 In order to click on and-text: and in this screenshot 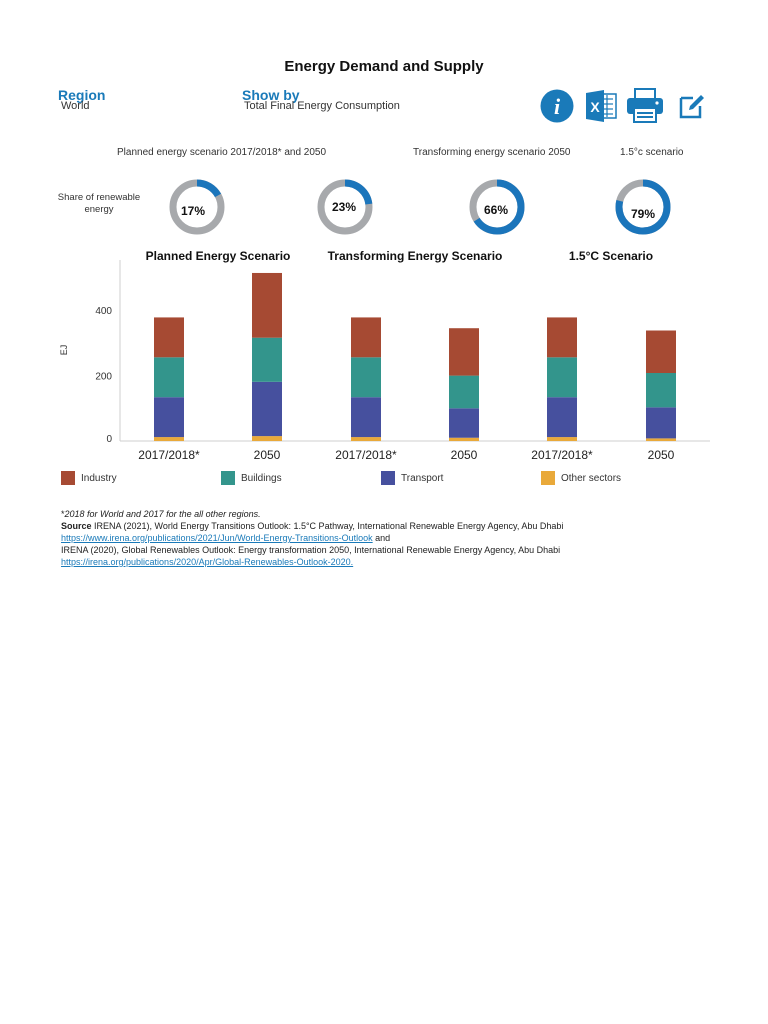, I will do `click(383, 538)`.